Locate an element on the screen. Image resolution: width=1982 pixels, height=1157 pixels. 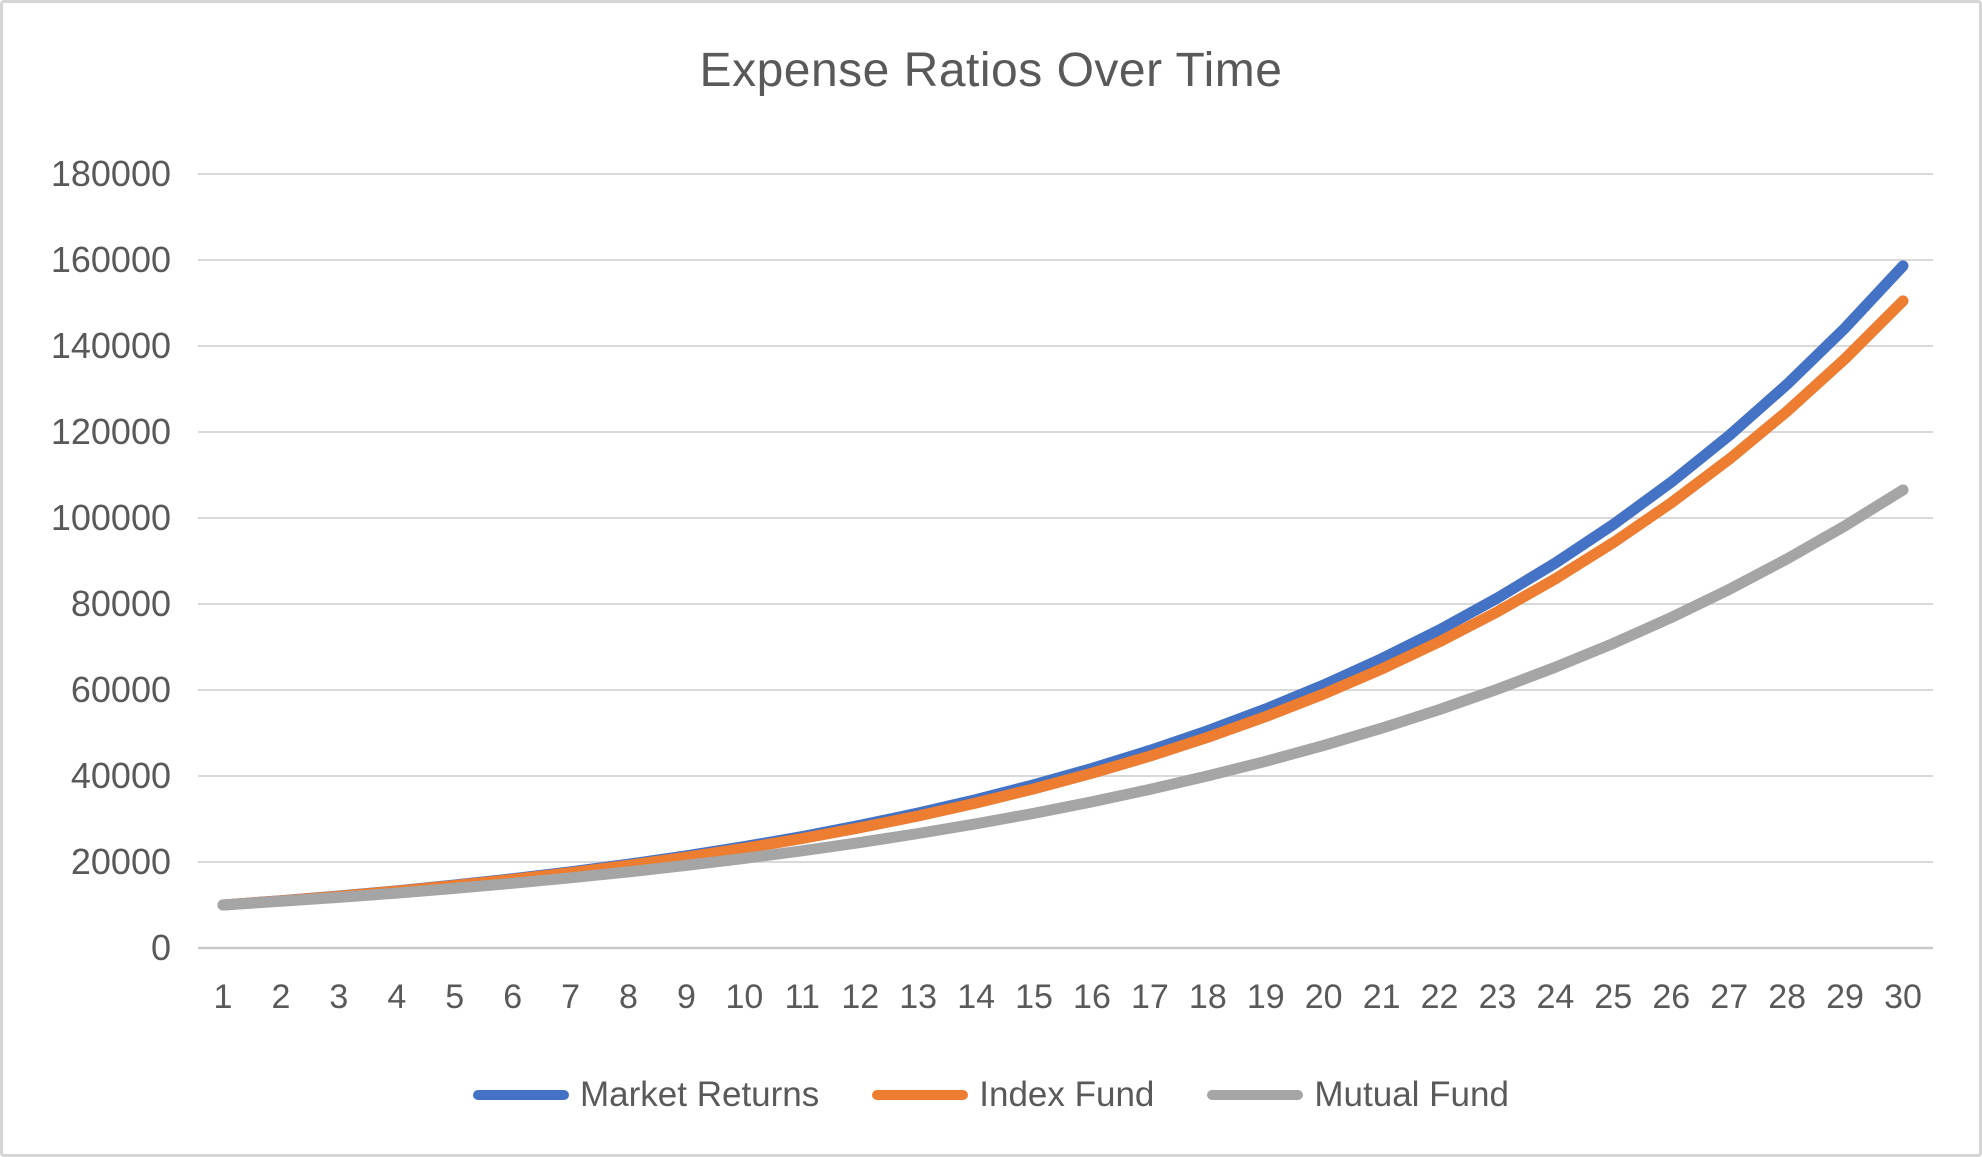
x-tick-label: 2 is located at coordinates (280, 997).